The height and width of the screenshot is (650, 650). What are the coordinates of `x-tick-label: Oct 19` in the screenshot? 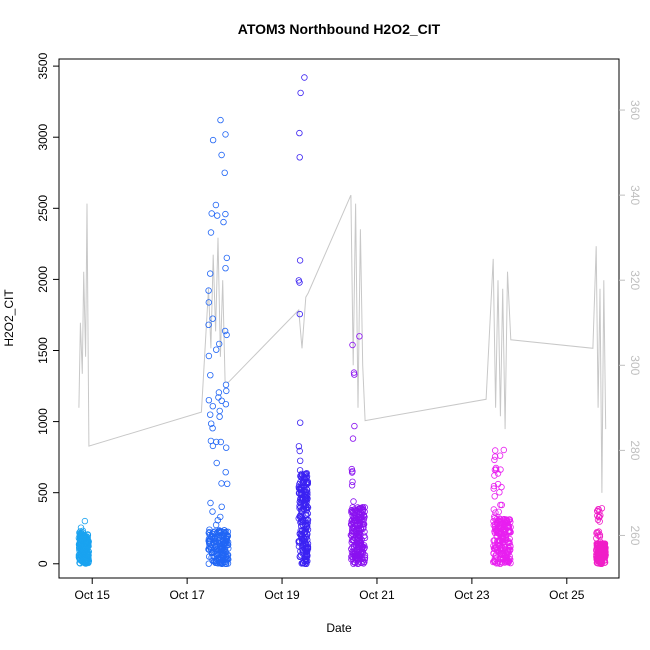 It's located at (282, 595).